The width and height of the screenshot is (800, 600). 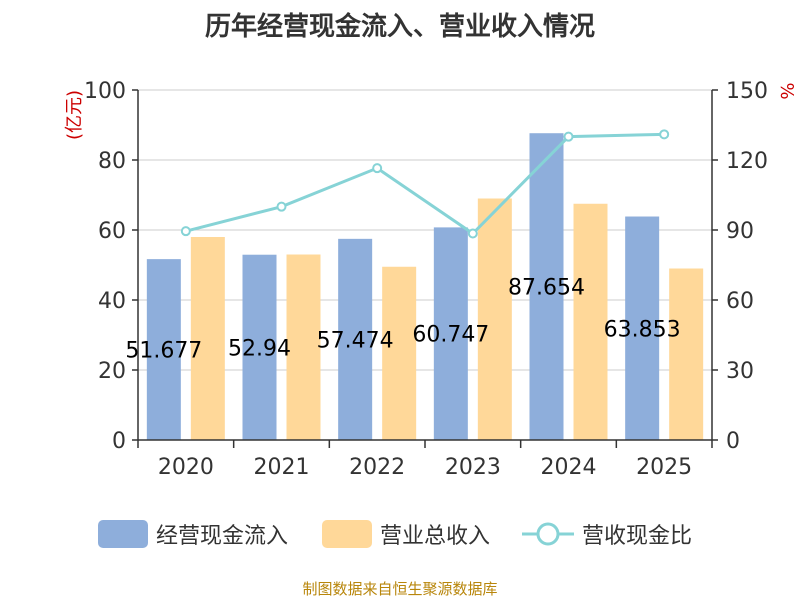 What do you see at coordinates (377, 467) in the screenshot?
I see `x-axis-tick-label: 2022` at bounding box center [377, 467].